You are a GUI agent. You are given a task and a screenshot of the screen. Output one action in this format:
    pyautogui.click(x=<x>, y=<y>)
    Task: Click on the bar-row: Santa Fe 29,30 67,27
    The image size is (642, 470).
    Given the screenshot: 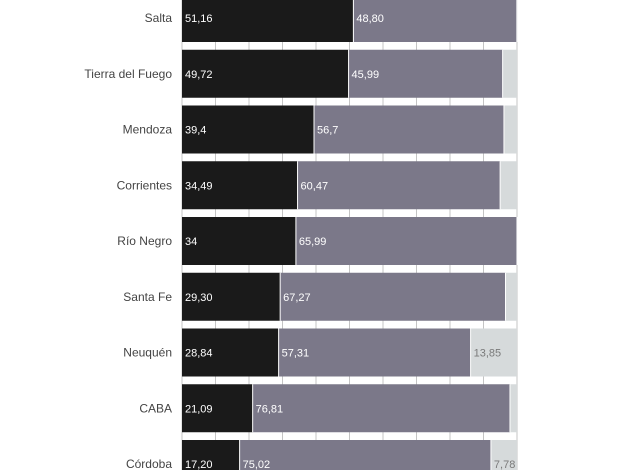 What is the action you would take?
    pyautogui.click(x=320, y=296)
    